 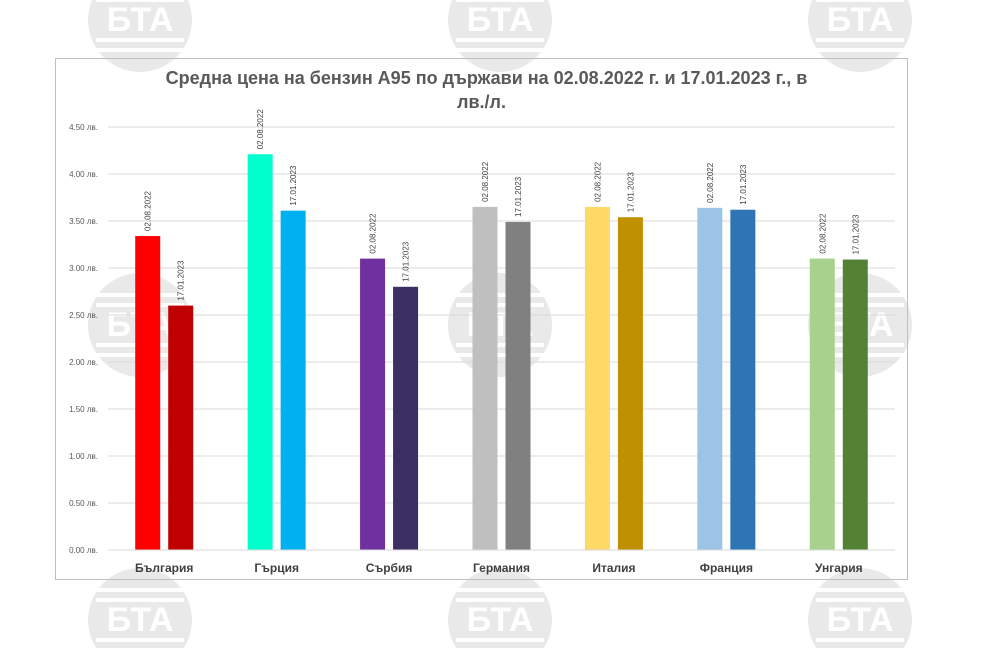 What do you see at coordinates (83, 174) in the screenshot?
I see `y-tick-label: 4.00 лв.` at bounding box center [83, 174].